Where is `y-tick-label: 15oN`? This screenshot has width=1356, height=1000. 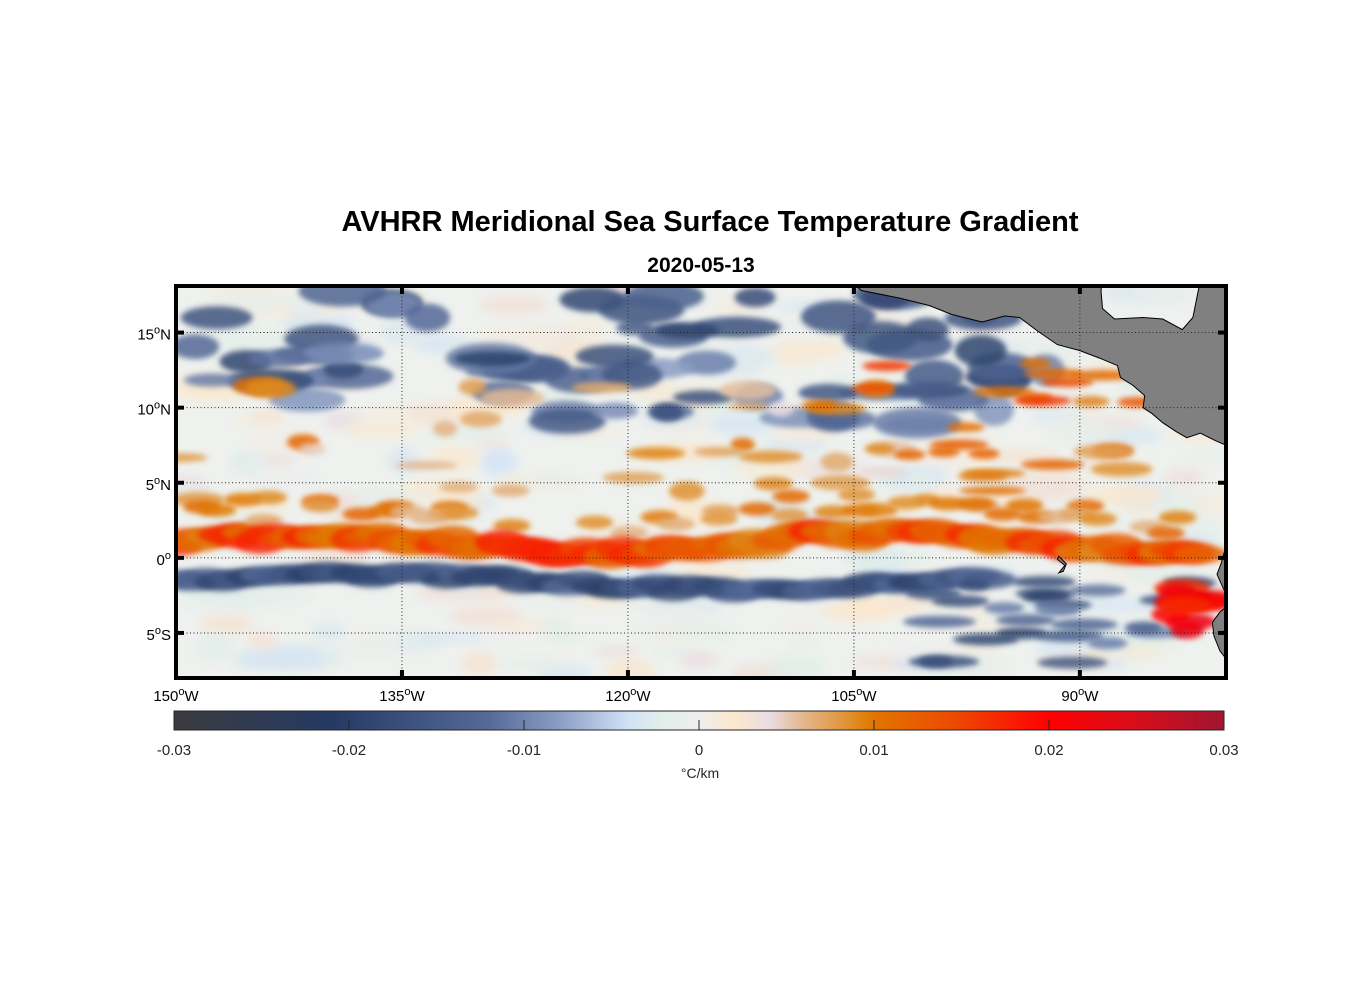
y-tick-label: 15oN is located at coordinates (154, 334).